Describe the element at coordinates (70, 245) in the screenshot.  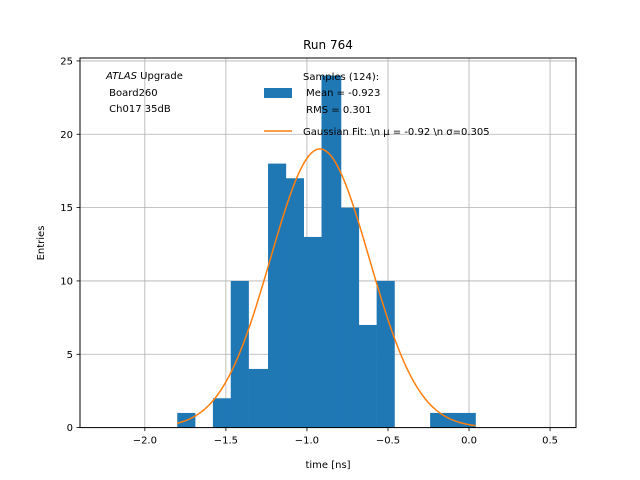
I see `y-axis-ticks: 0 5 10 15 20 25` at that location.